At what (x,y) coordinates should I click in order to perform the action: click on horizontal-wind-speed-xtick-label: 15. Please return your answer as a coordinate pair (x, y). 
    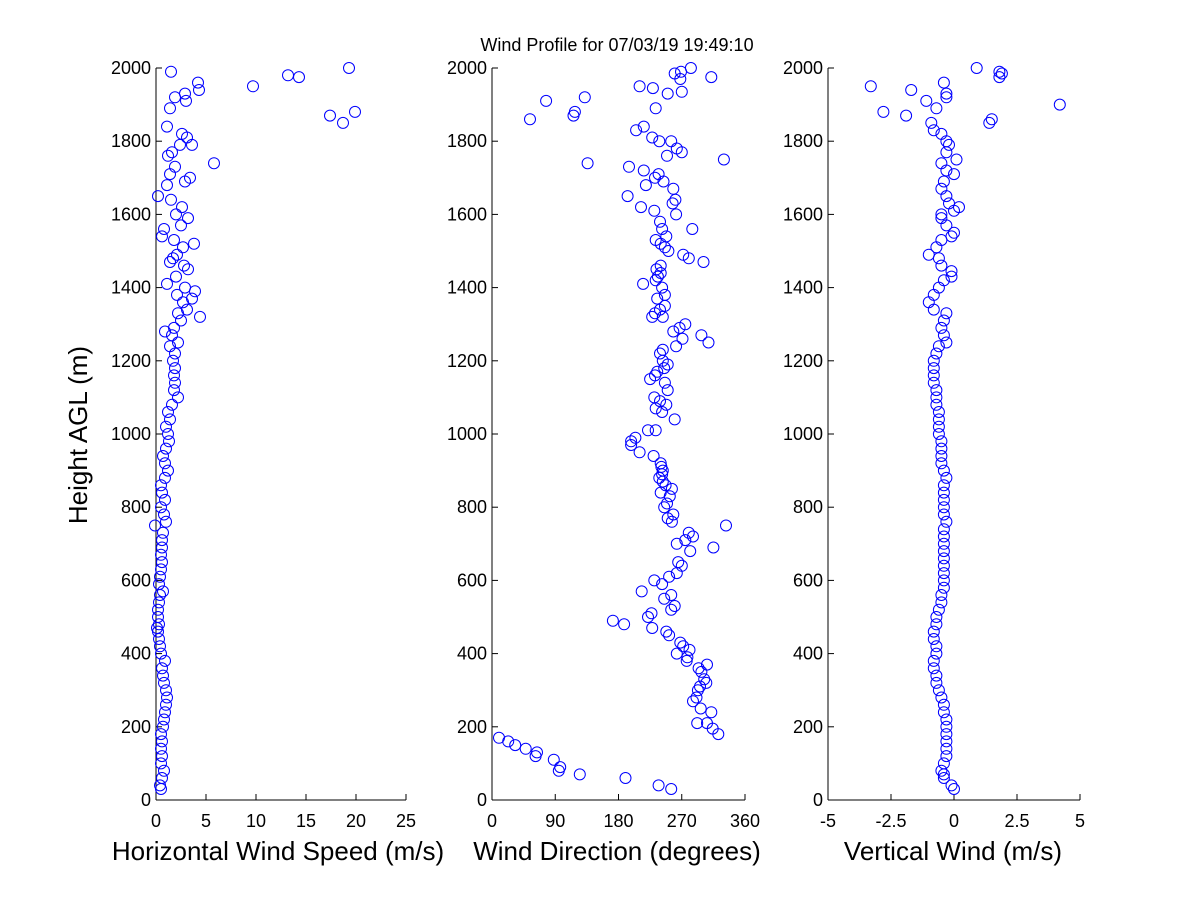
    Looking at the image, I should click on (306, 821).